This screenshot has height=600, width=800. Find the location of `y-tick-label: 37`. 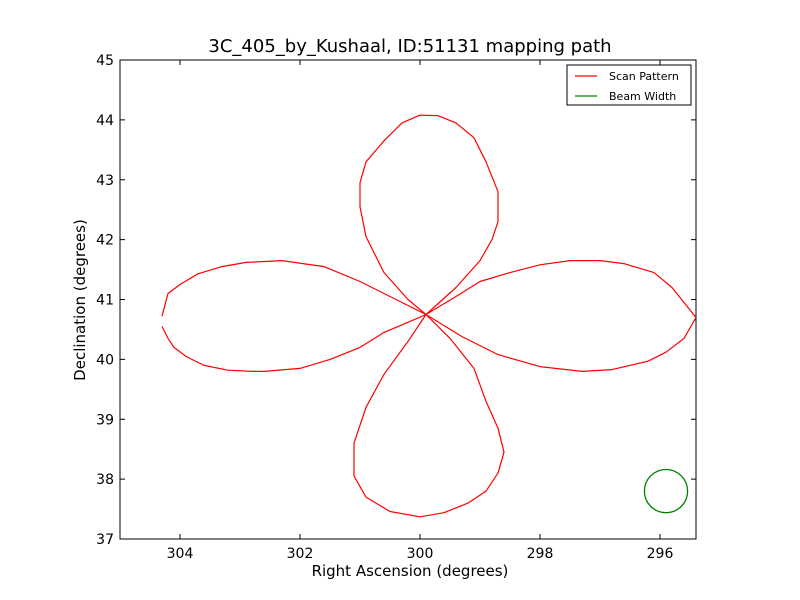

y-tick-label: 37 is located at coordinates (105, 540).